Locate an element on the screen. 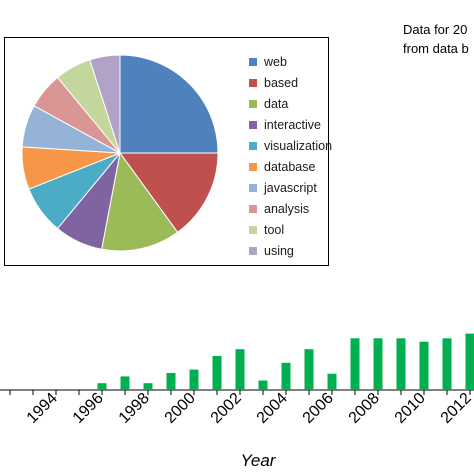  x-tick-label-1998: 1998 is located at coordinates (134, 408).